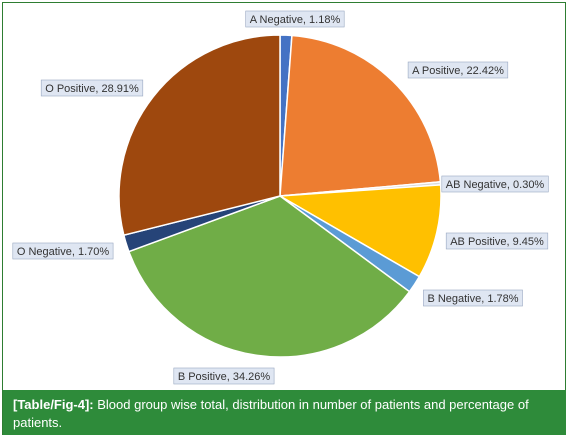  I want to click on data-label-text: O Negative, 1.70%, so click(63, 252).